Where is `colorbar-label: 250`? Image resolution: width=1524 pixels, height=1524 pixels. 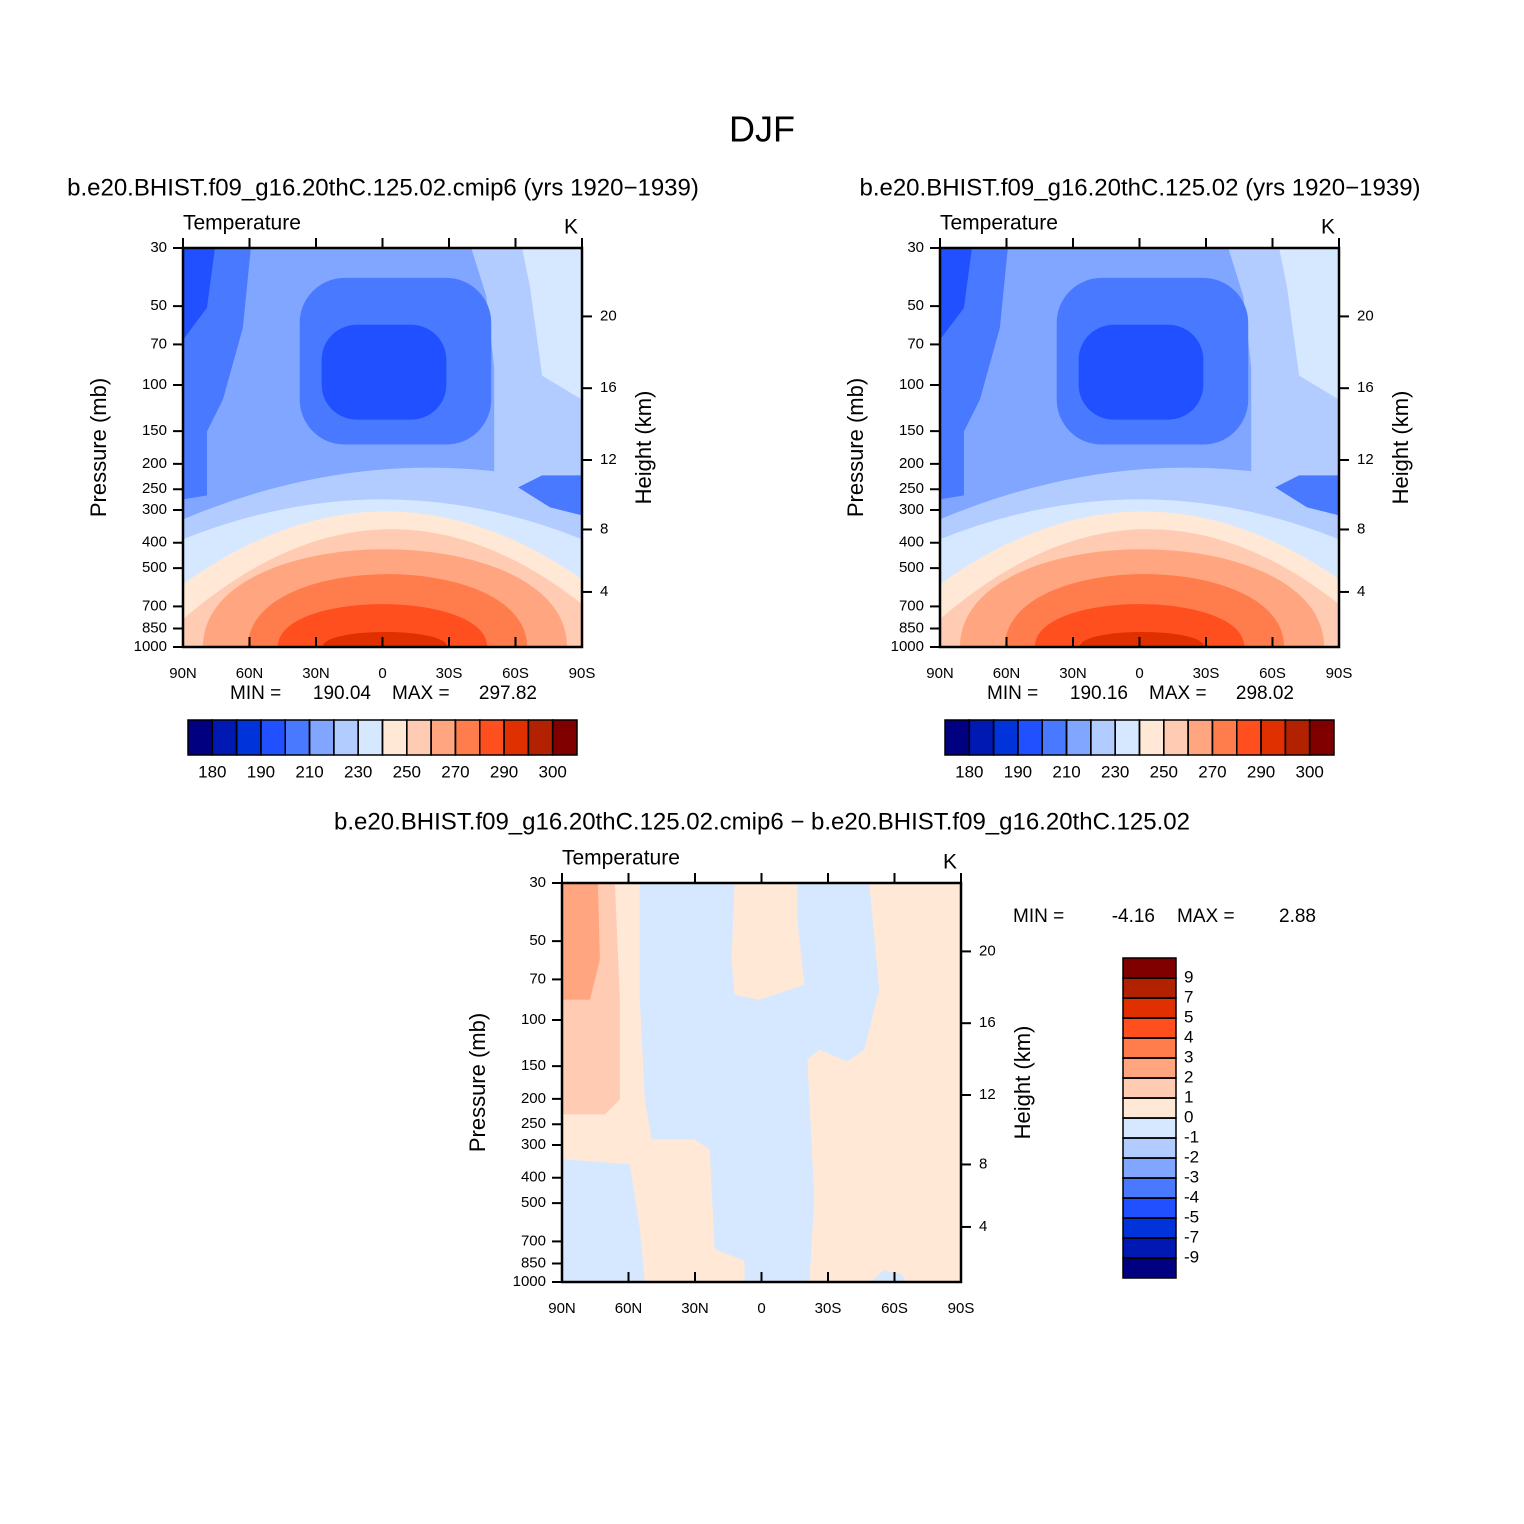
colorbar-label: 250 is located at coordinates (407, 771).